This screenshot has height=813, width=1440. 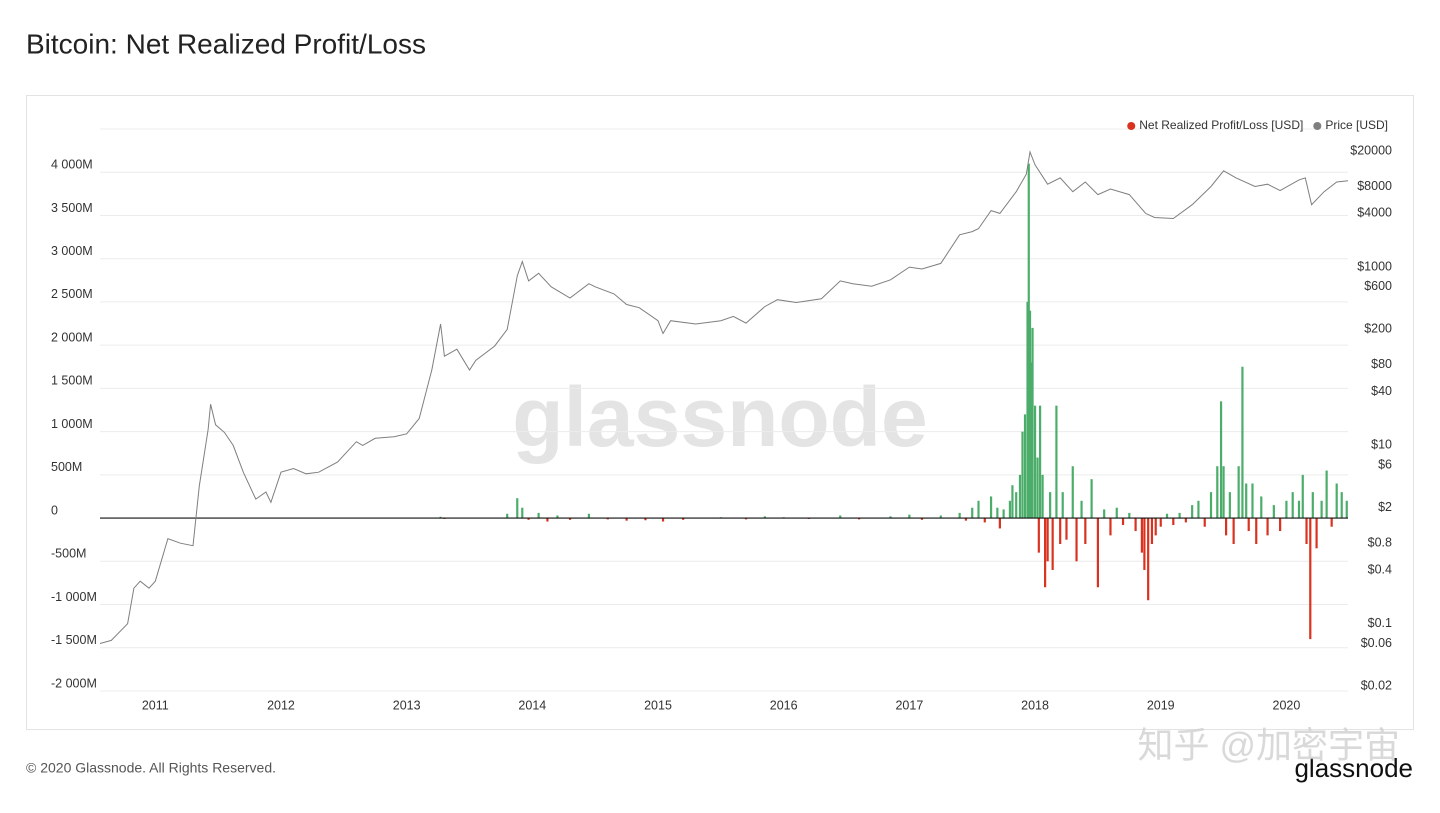 What do you see at coordinates (72, 424) in the screenshot?
I see `y-tick-label: 1 000M` at bounding box center [72, 424].